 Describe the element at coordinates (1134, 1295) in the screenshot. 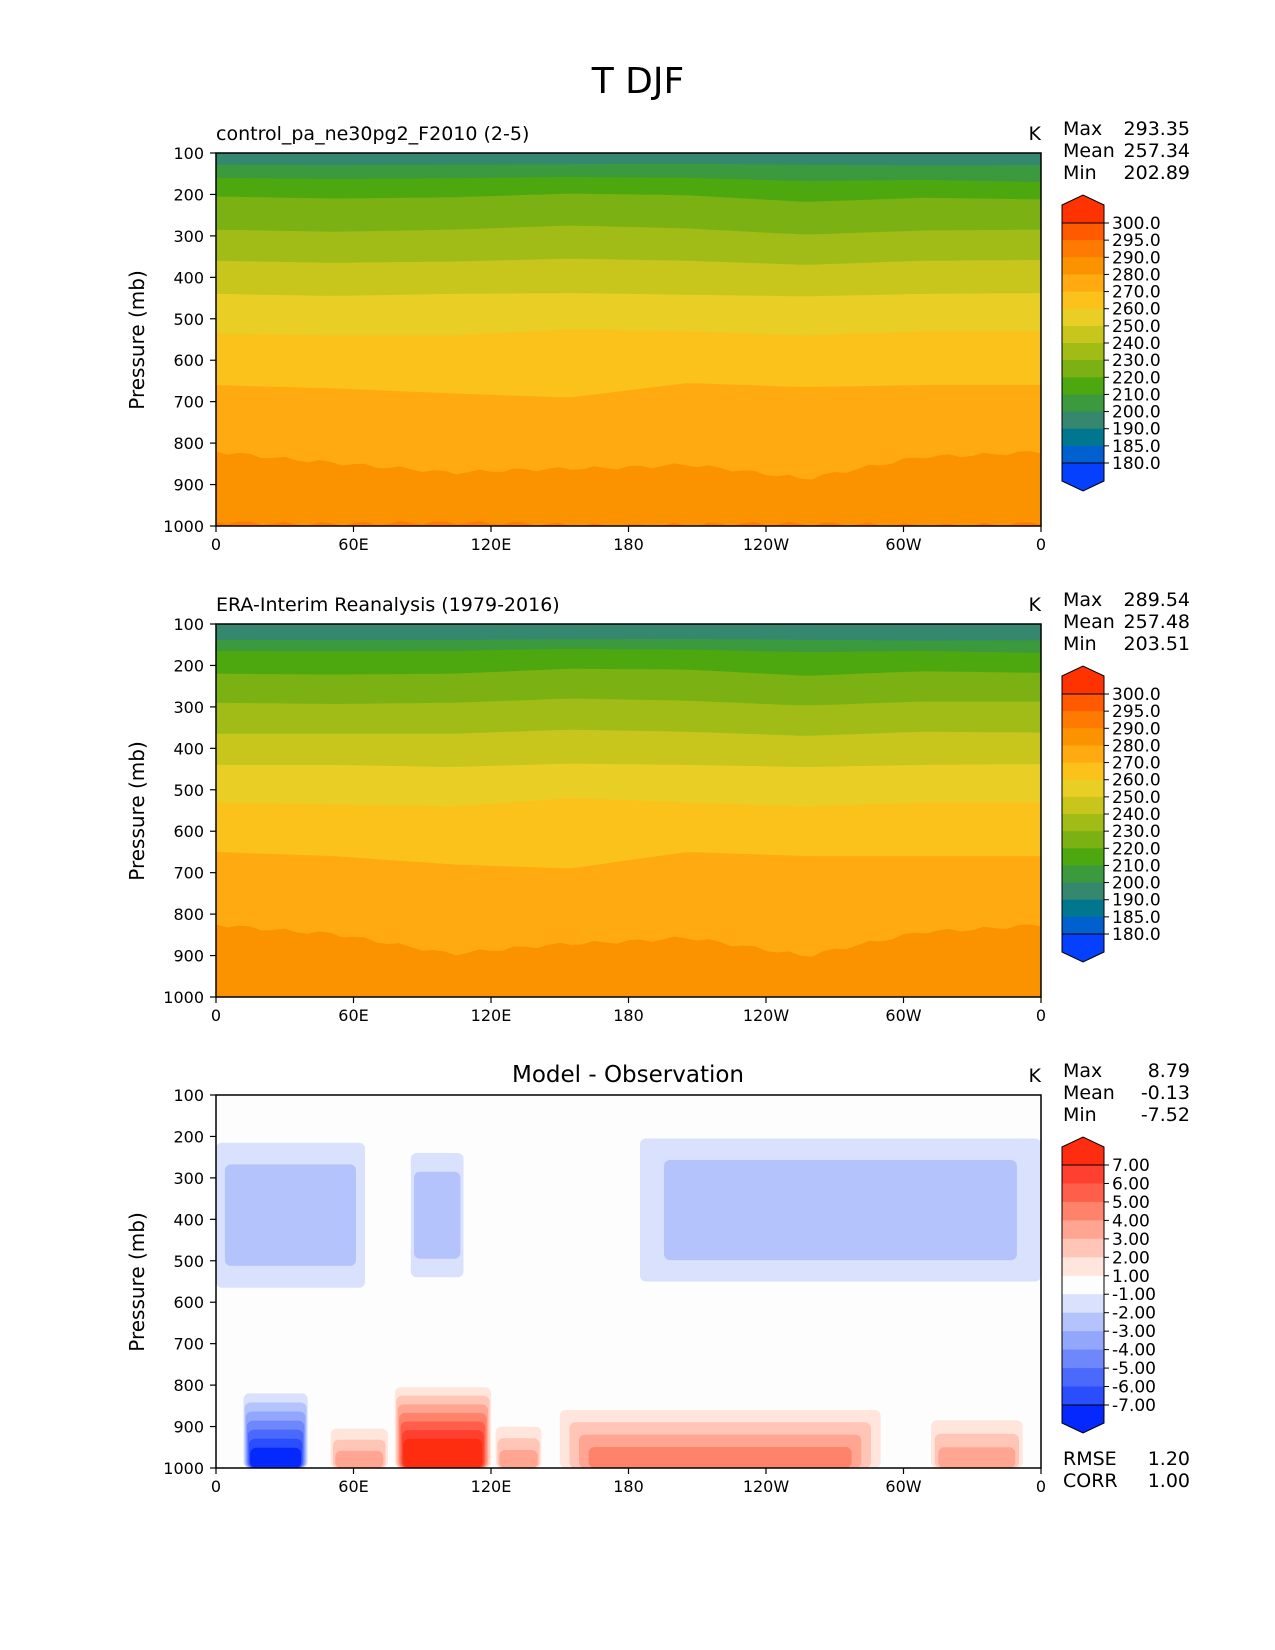

I see `colorbar-tick-label: -1.00` at that location.